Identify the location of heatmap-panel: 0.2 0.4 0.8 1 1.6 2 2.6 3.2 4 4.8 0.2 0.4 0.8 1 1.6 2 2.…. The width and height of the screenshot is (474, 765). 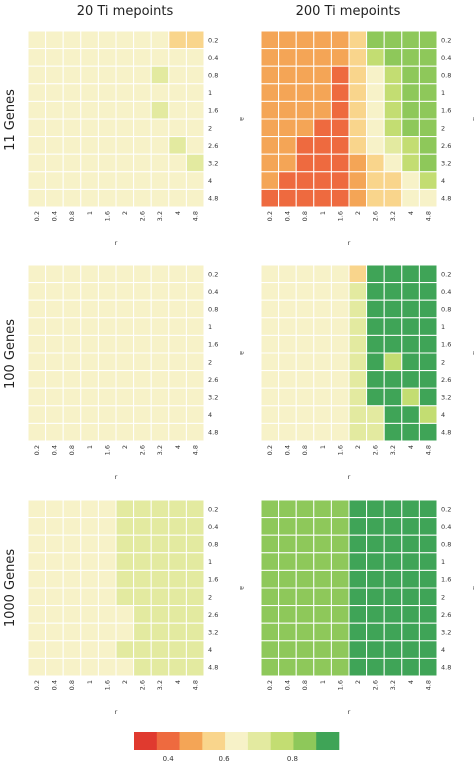
(367, 138).